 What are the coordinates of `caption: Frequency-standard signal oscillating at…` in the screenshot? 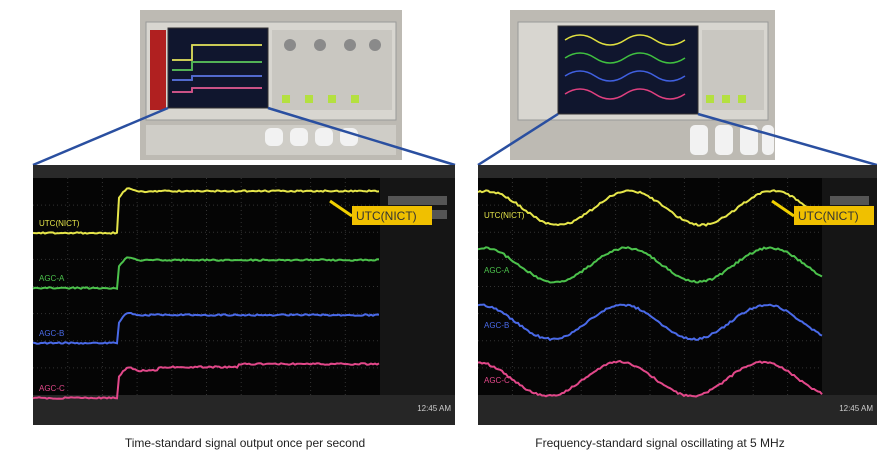 It's located at (659, 443).